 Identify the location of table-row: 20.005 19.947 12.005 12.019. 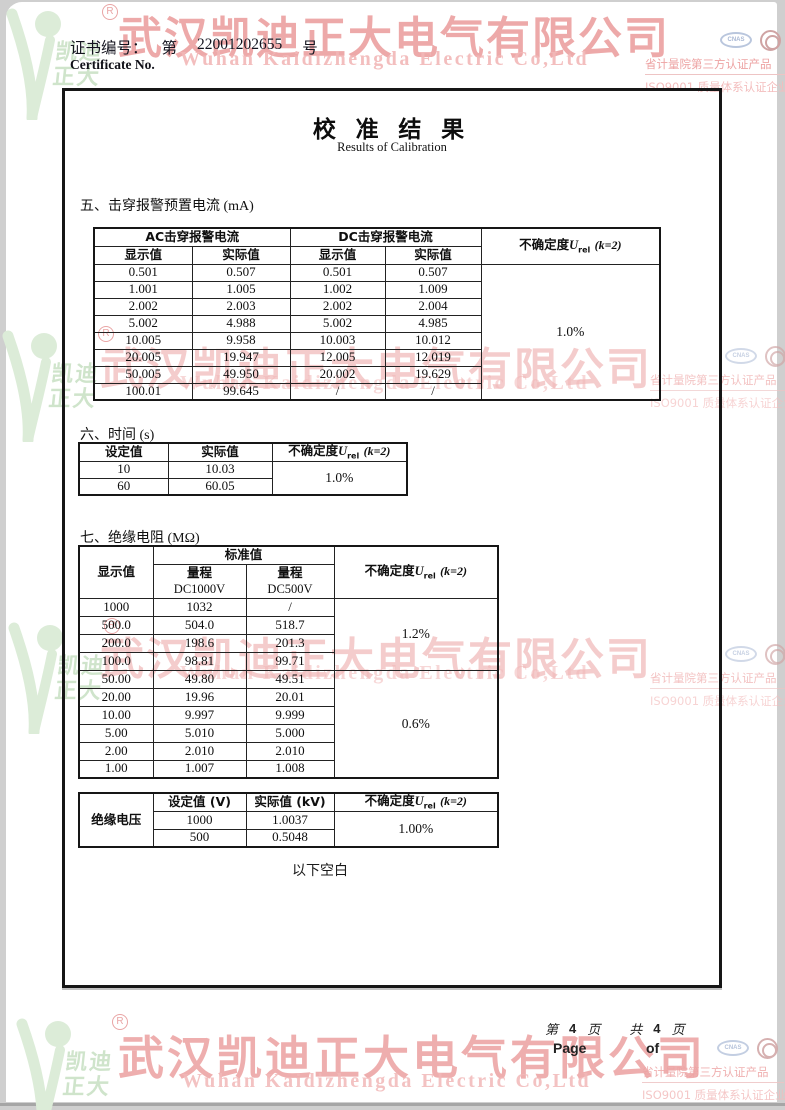
(376, 357).